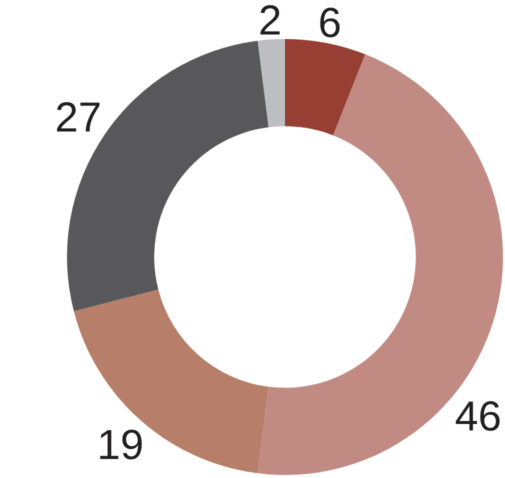  Describe the element at coordinates (120, 444) in the screenshot. I see `data-label: 19` at that location.